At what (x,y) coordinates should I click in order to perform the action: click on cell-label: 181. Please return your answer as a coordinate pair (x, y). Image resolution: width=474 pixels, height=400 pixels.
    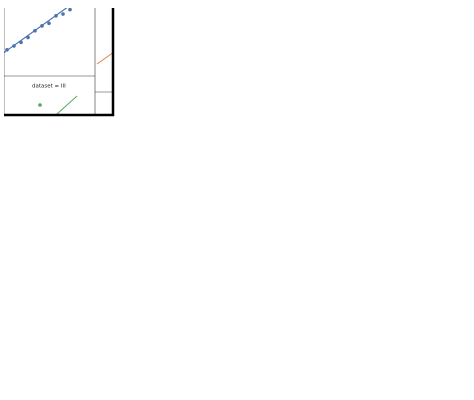
    Looking at the image, I should click on (22, 303).